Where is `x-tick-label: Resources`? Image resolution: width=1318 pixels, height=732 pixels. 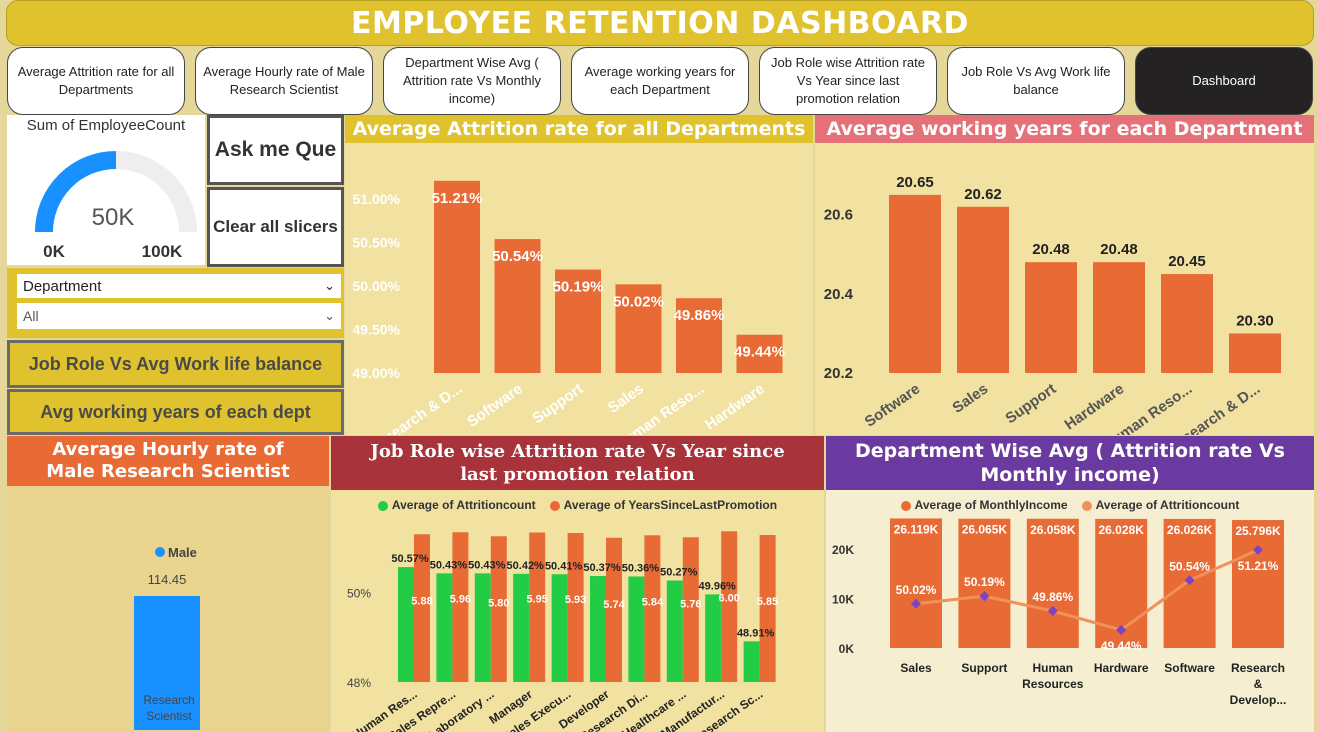
x-tick-label: Resources is located at coordinates (1053, 684).